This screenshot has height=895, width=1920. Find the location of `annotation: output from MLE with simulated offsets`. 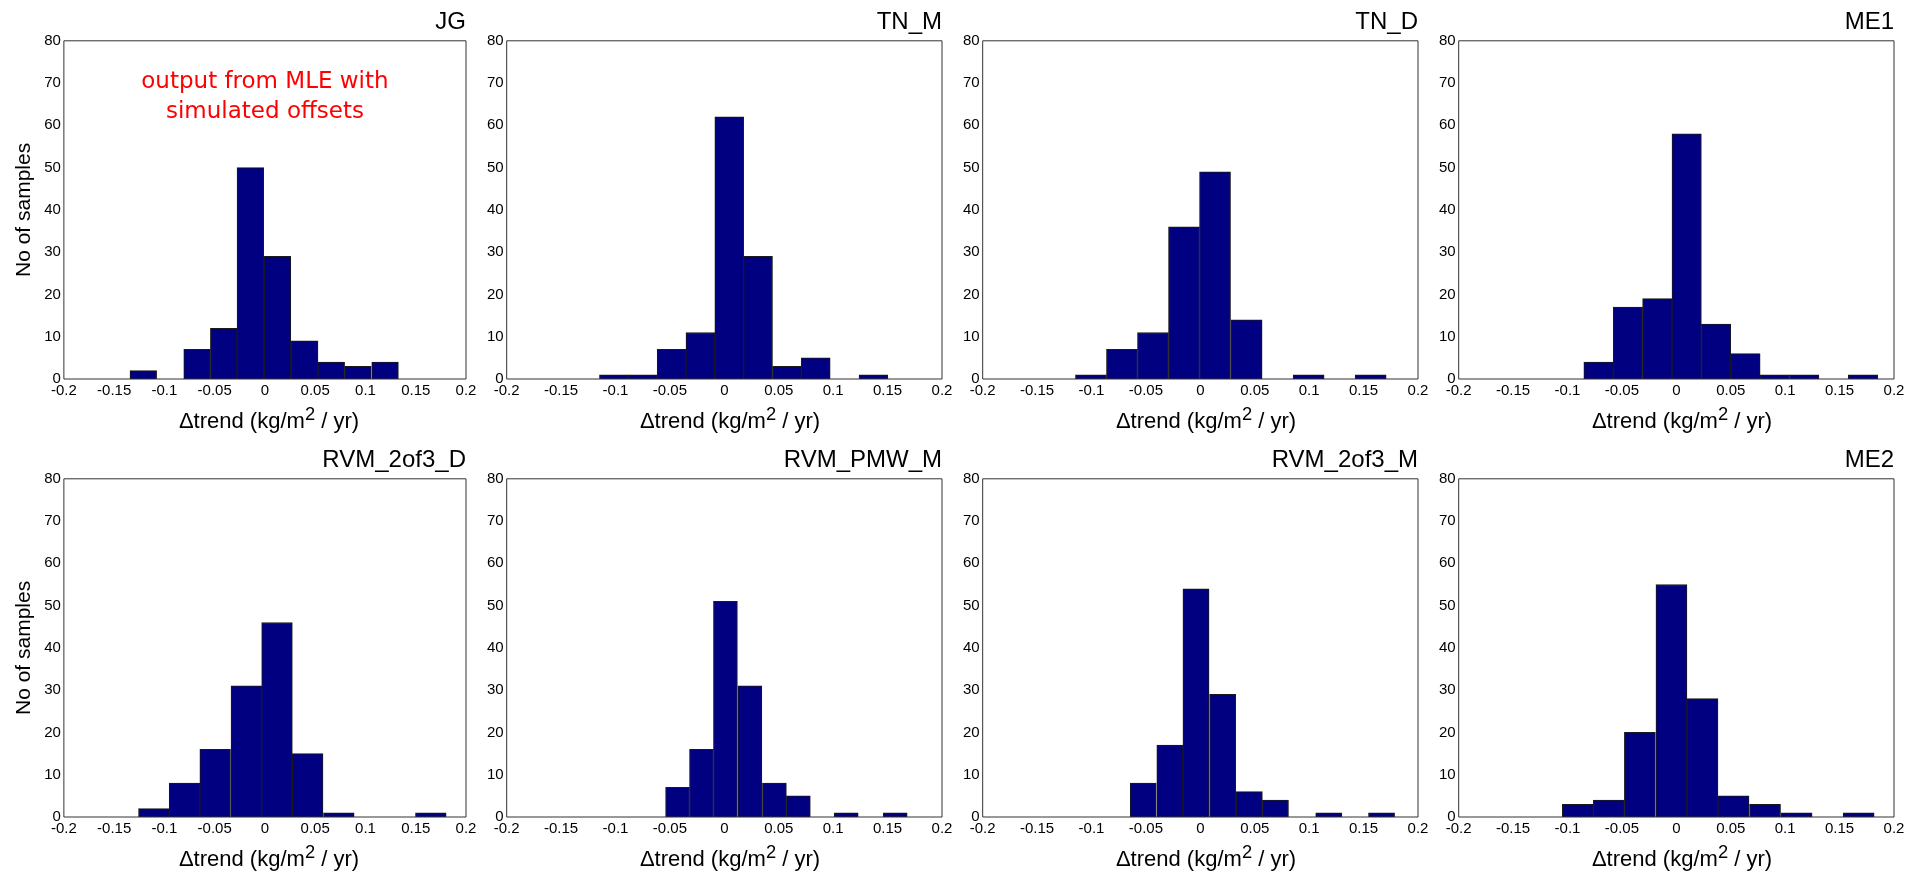

annotation: output from MLE with simulated offsets is located at coordinates (265, 95).